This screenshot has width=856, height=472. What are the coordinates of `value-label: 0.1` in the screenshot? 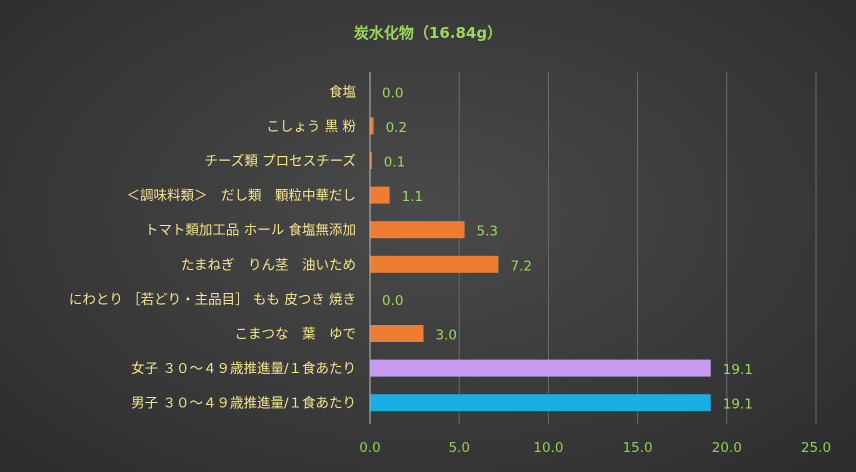 It's located at (394, 163).